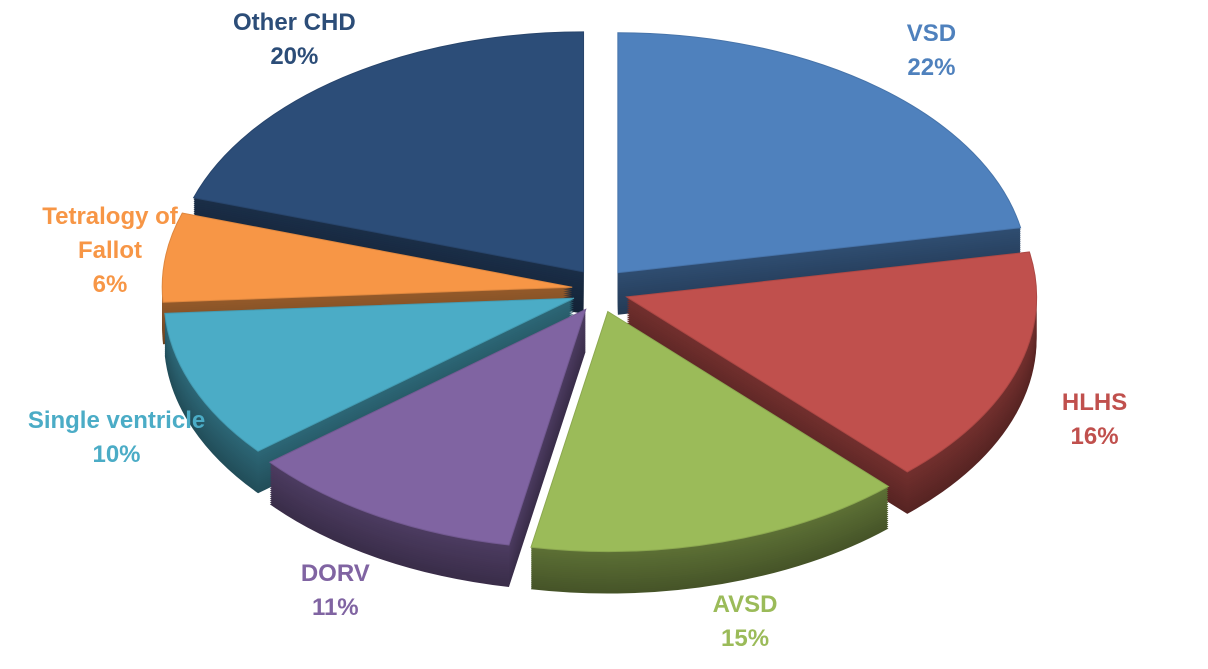 This screenshot has height=669, width=1208. What do you see at coordinates (745, 638) in the screenshot?
I see `value-label: 15%` at bounding box center [745, 638].